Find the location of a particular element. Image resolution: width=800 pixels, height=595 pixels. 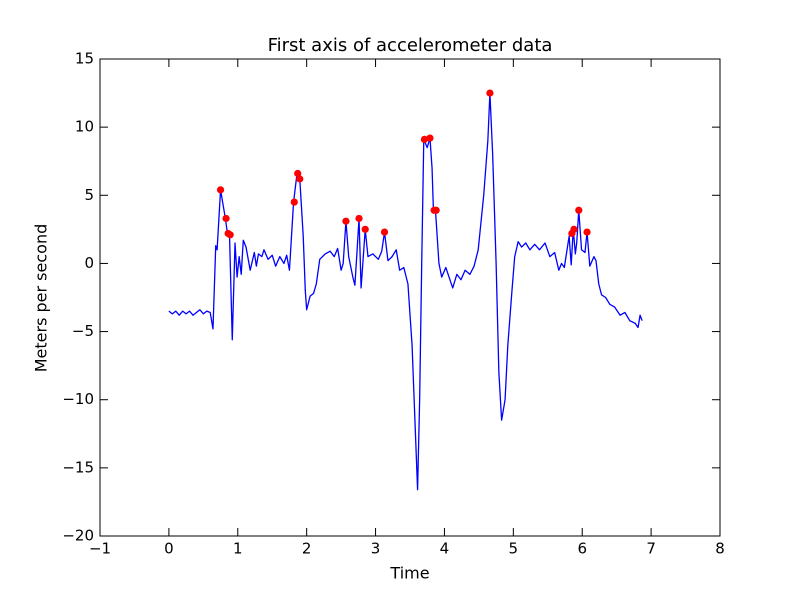

y-tick-label: 15 is located at coordinates (84, 59).